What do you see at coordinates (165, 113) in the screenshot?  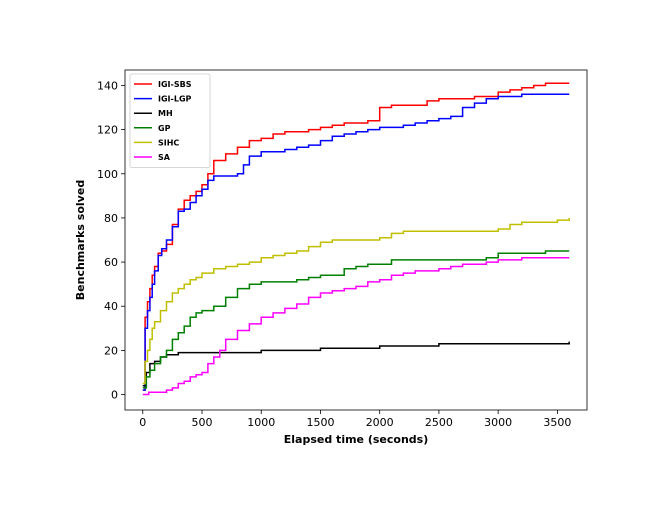 I see `legend-label: MH` at bounding box center [165, 113].